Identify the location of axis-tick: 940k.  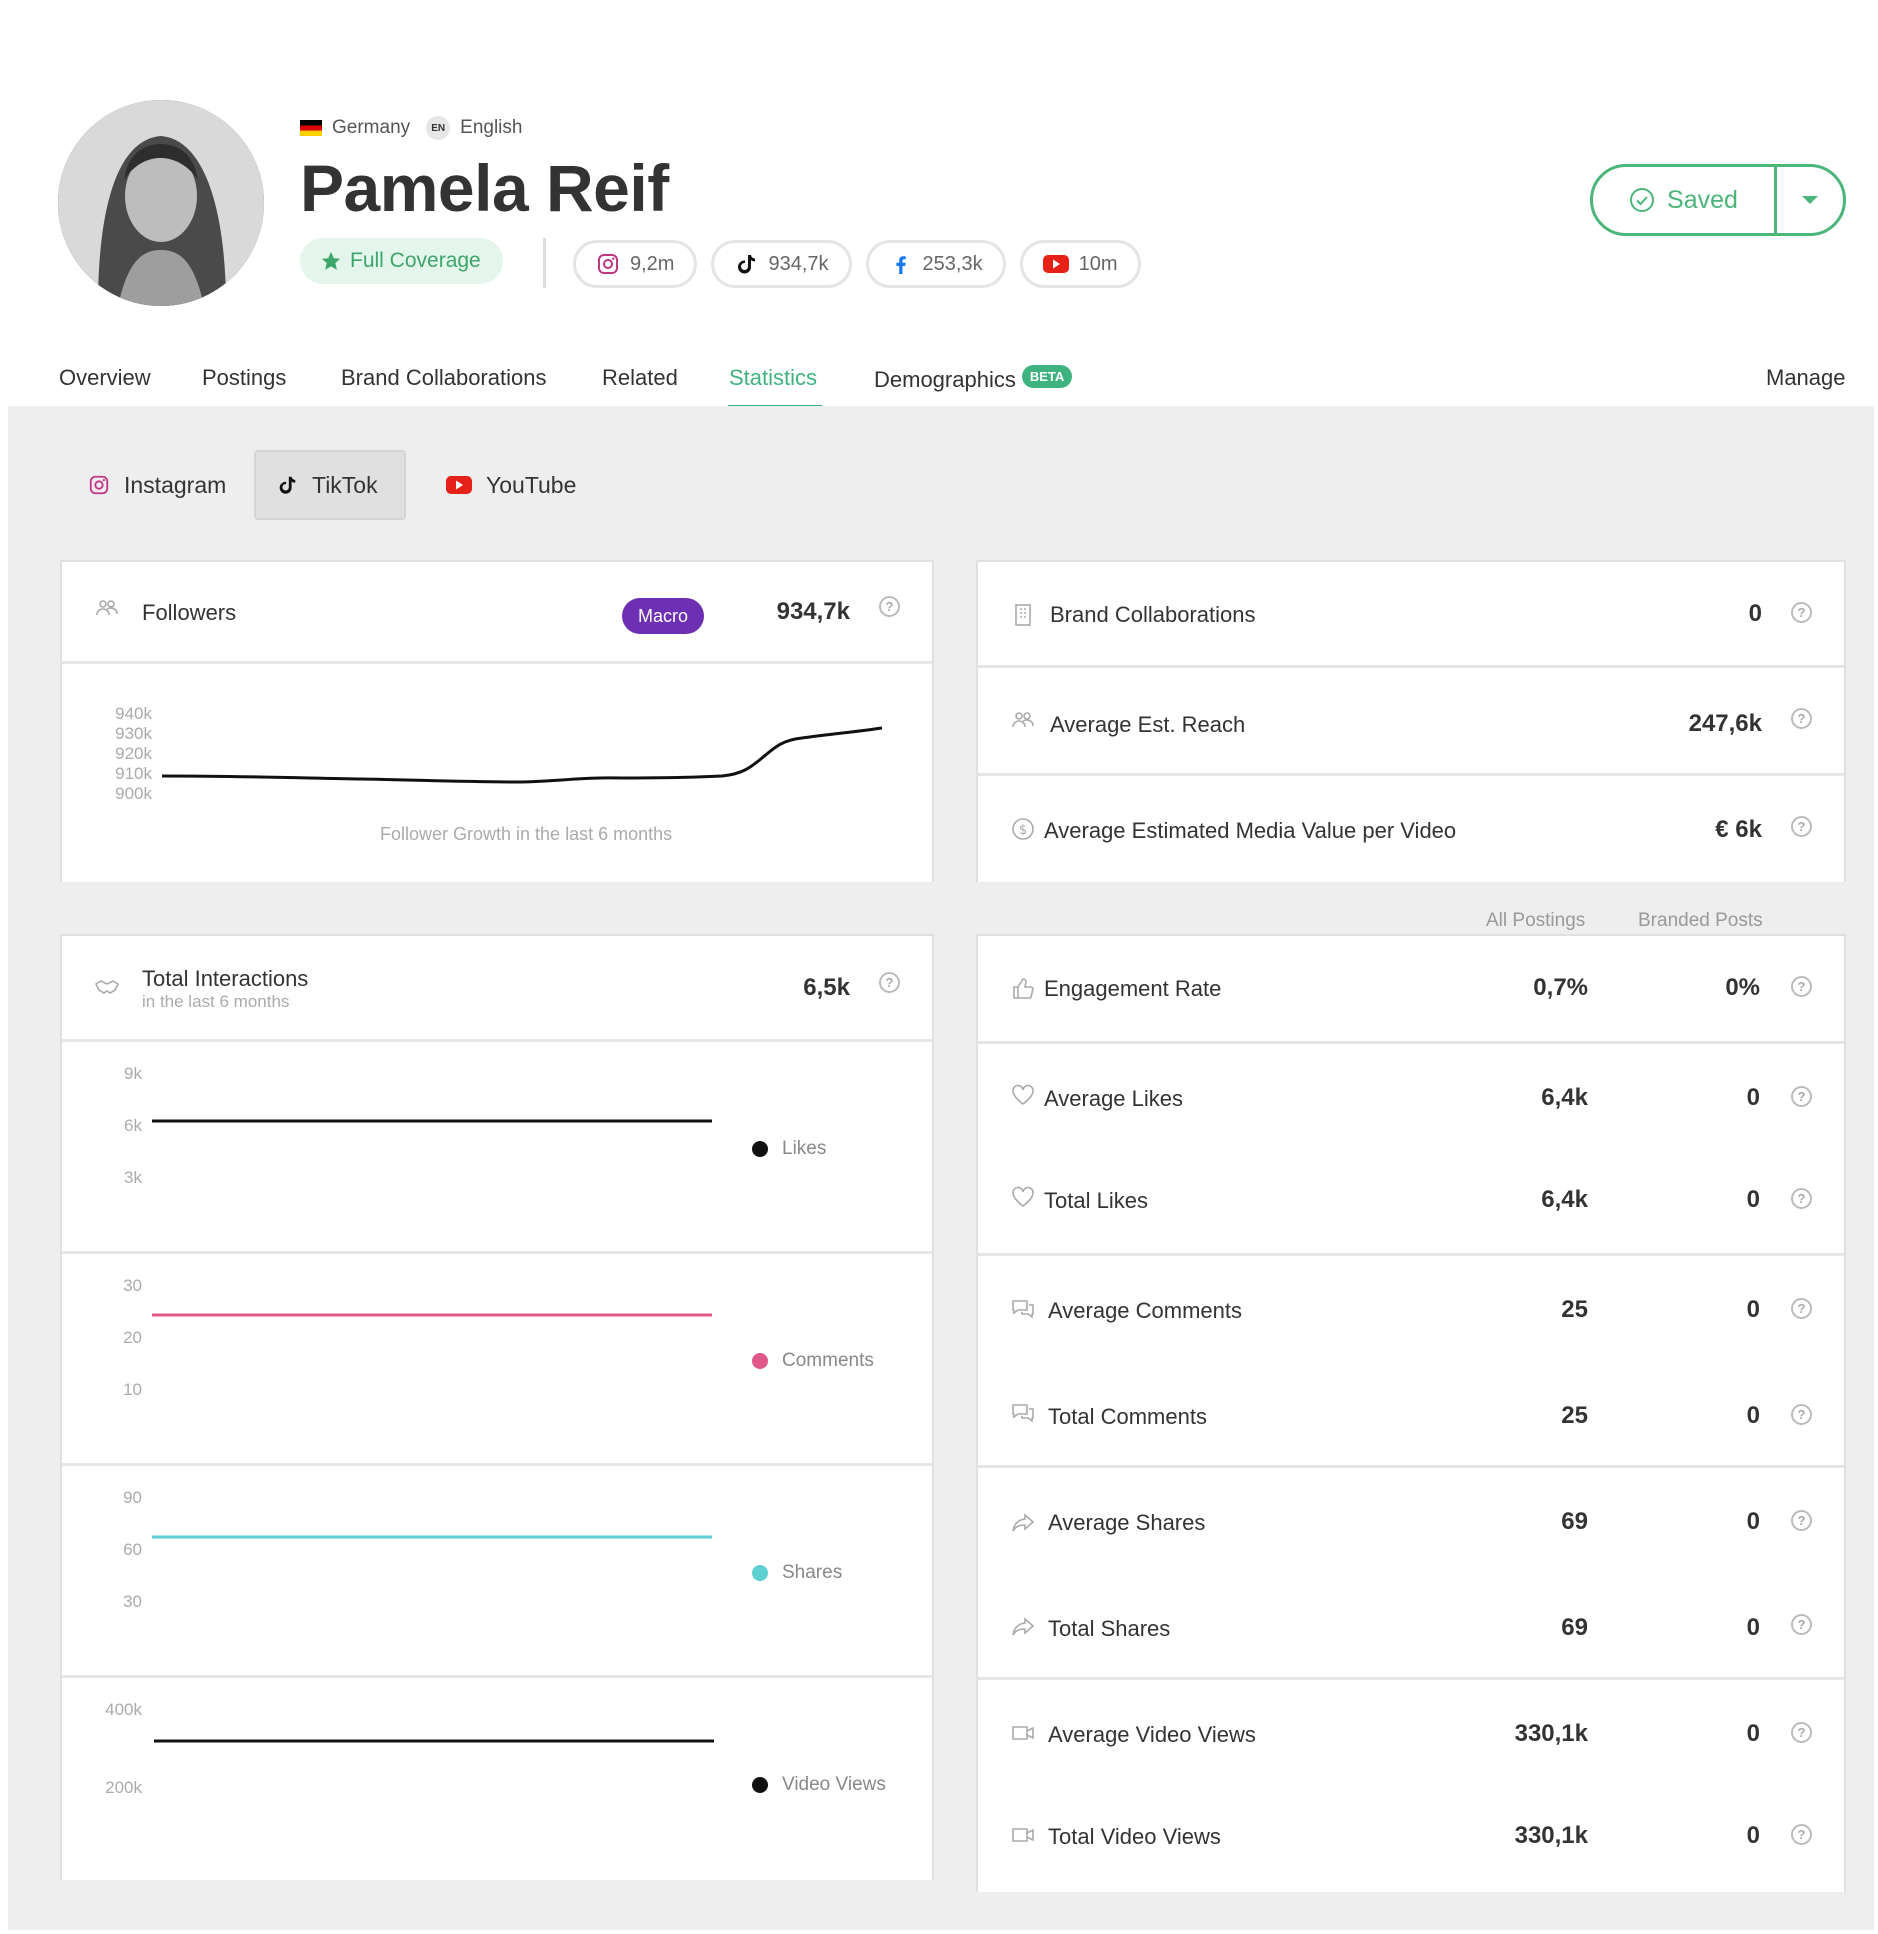
(133, 713).